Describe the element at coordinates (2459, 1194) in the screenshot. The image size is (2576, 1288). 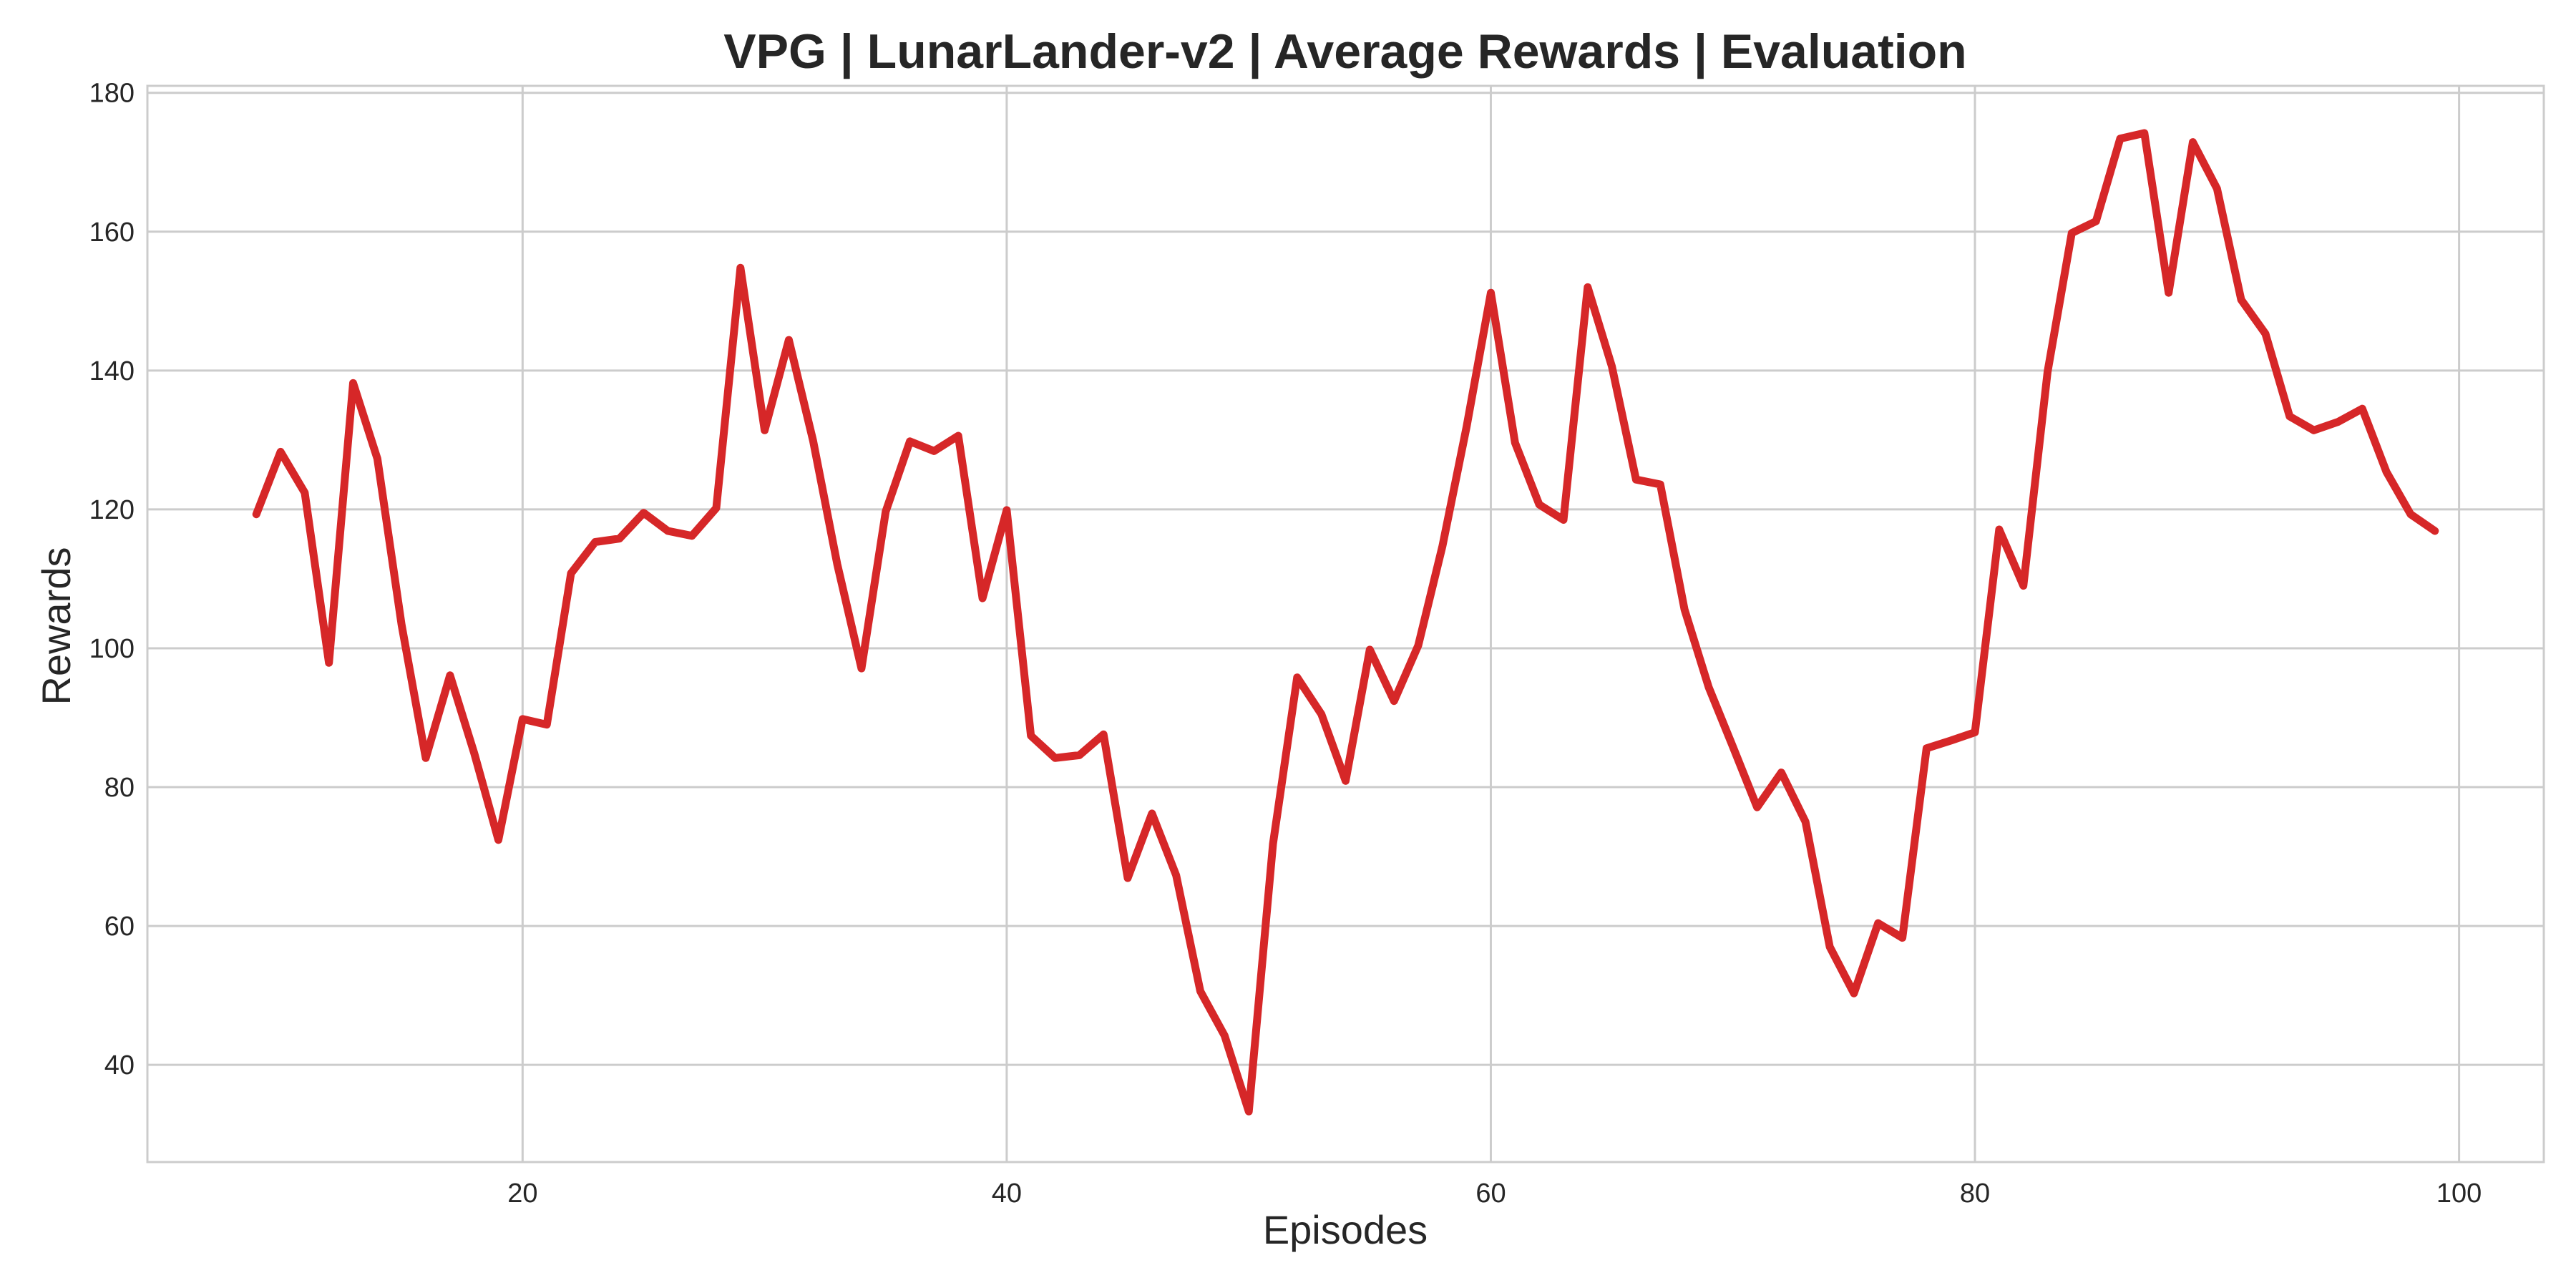
I see `x-tick-label: 100` at that location.